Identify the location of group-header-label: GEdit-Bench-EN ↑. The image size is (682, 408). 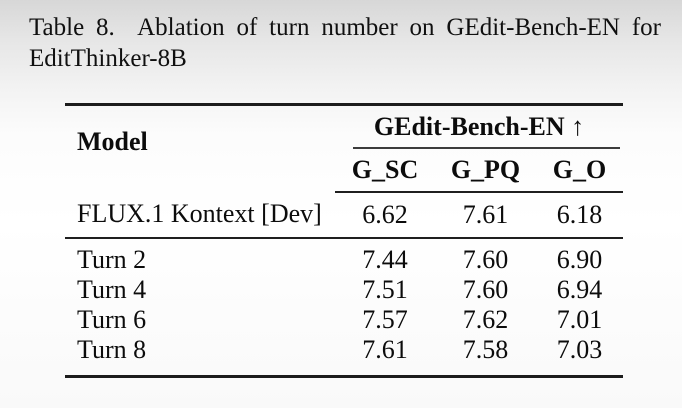
(479, 127).